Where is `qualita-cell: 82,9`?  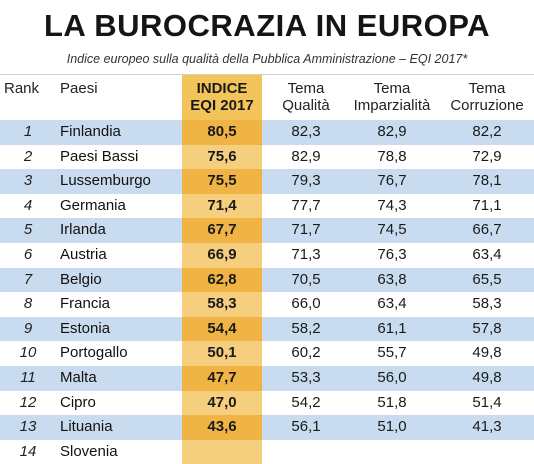 qualita-cell: 82,9 is located at coordinates (306, 156).